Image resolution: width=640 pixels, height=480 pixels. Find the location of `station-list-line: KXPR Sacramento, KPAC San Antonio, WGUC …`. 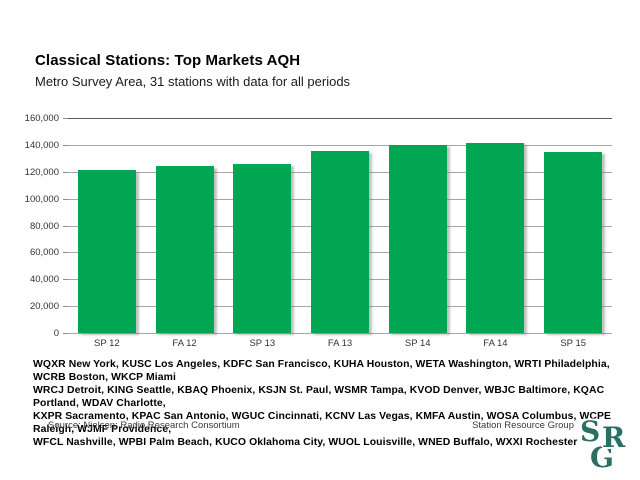

station-list-line: KXPR Sacramento, KPAC San Antonio, WGUC … is located at coordinates (322, 423).